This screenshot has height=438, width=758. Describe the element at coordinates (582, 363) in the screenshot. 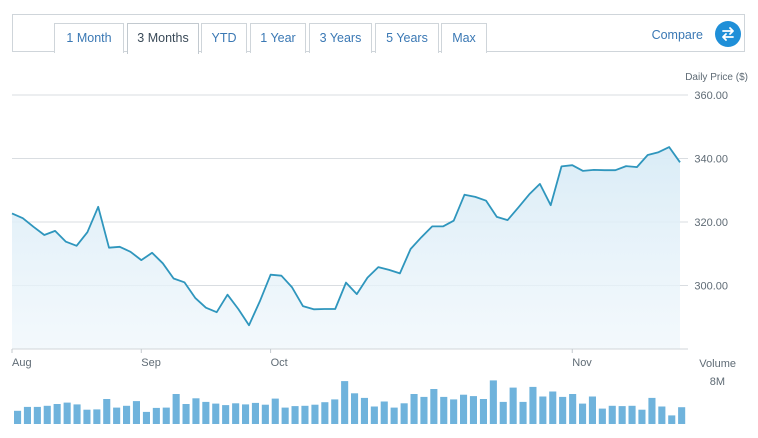

I see `x-axis-month-label: Nov` at that location.